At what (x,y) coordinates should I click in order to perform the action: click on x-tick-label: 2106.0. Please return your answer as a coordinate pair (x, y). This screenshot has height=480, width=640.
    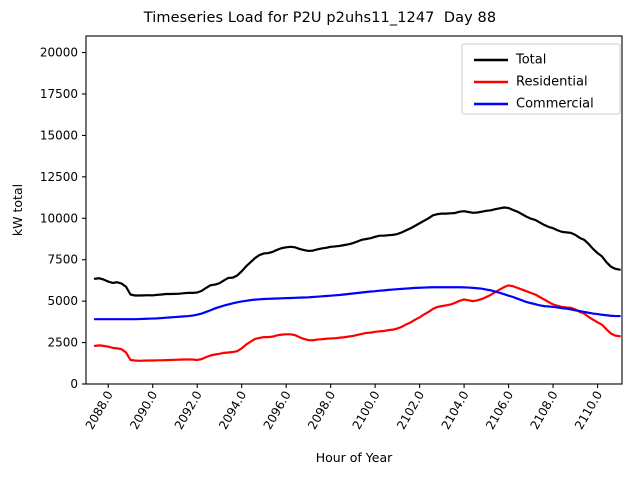
    Looking at the image, I should click on (499, 410).